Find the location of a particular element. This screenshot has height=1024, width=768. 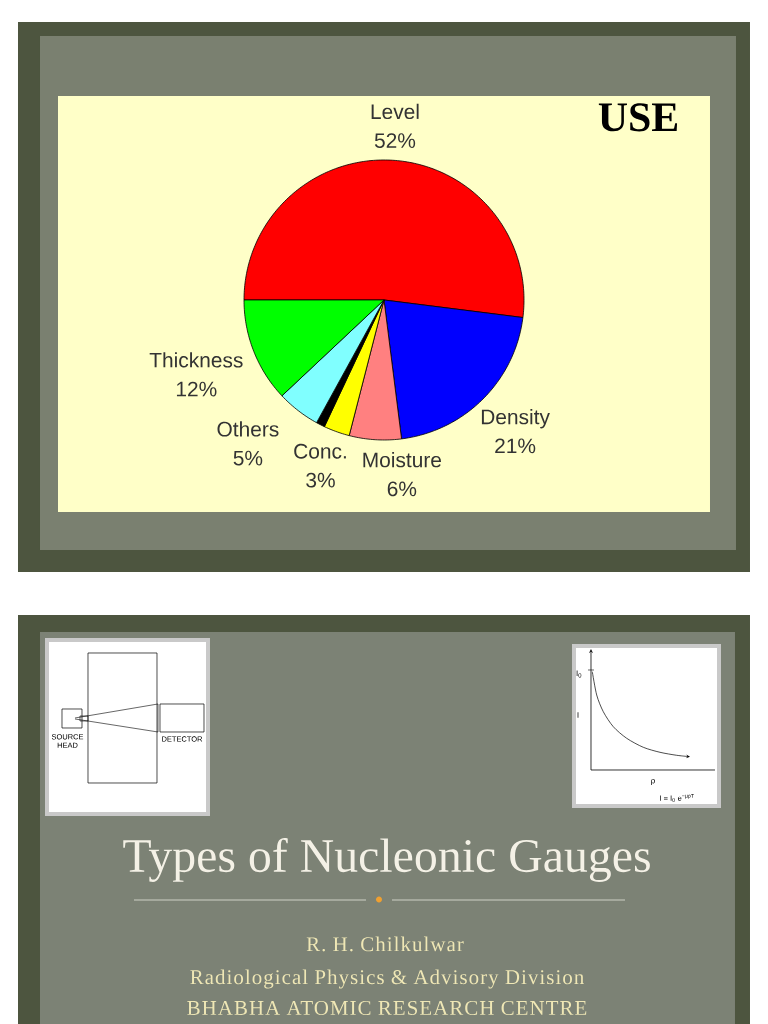

data-label: 6% is located at coordinates (402, 489).